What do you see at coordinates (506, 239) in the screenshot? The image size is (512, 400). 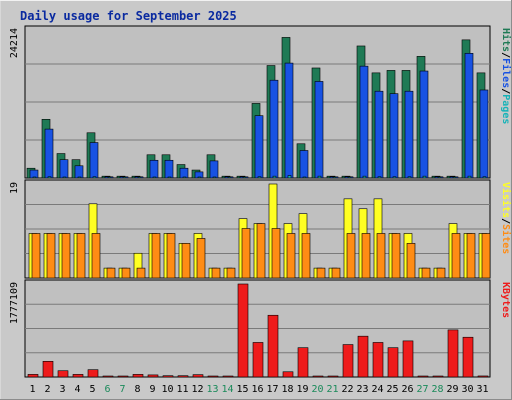 I see `legend-item: Sites` at bounding box center [506, 239].